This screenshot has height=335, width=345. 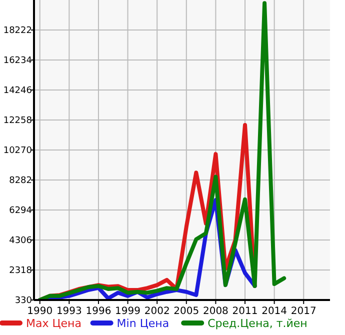 I want to click on y-tick-label: 10270, so click(x=17, y=151).